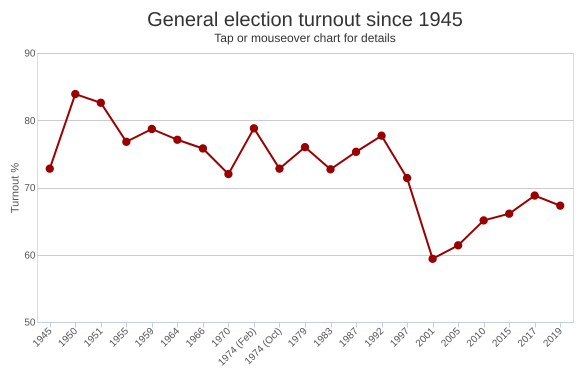 This screenshot has height=373, width=588. I want to click on chart-subtitle: Tap or mouseover chart for details, so click(305, 38).